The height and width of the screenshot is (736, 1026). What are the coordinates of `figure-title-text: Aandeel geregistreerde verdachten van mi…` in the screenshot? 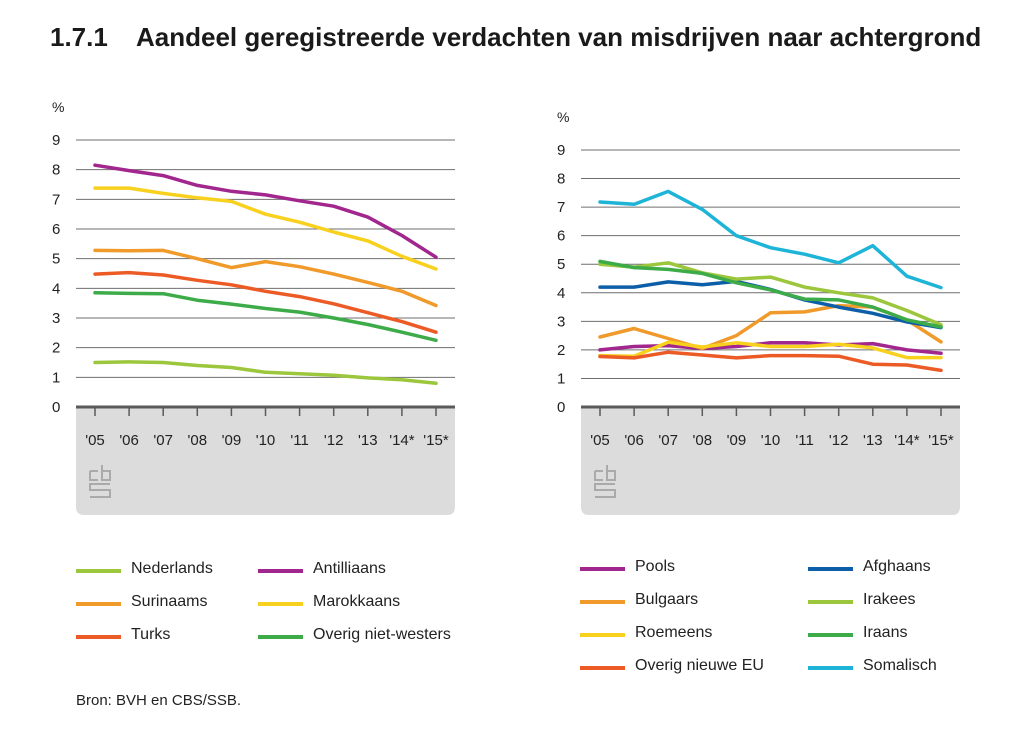 It's located at (559, 37).